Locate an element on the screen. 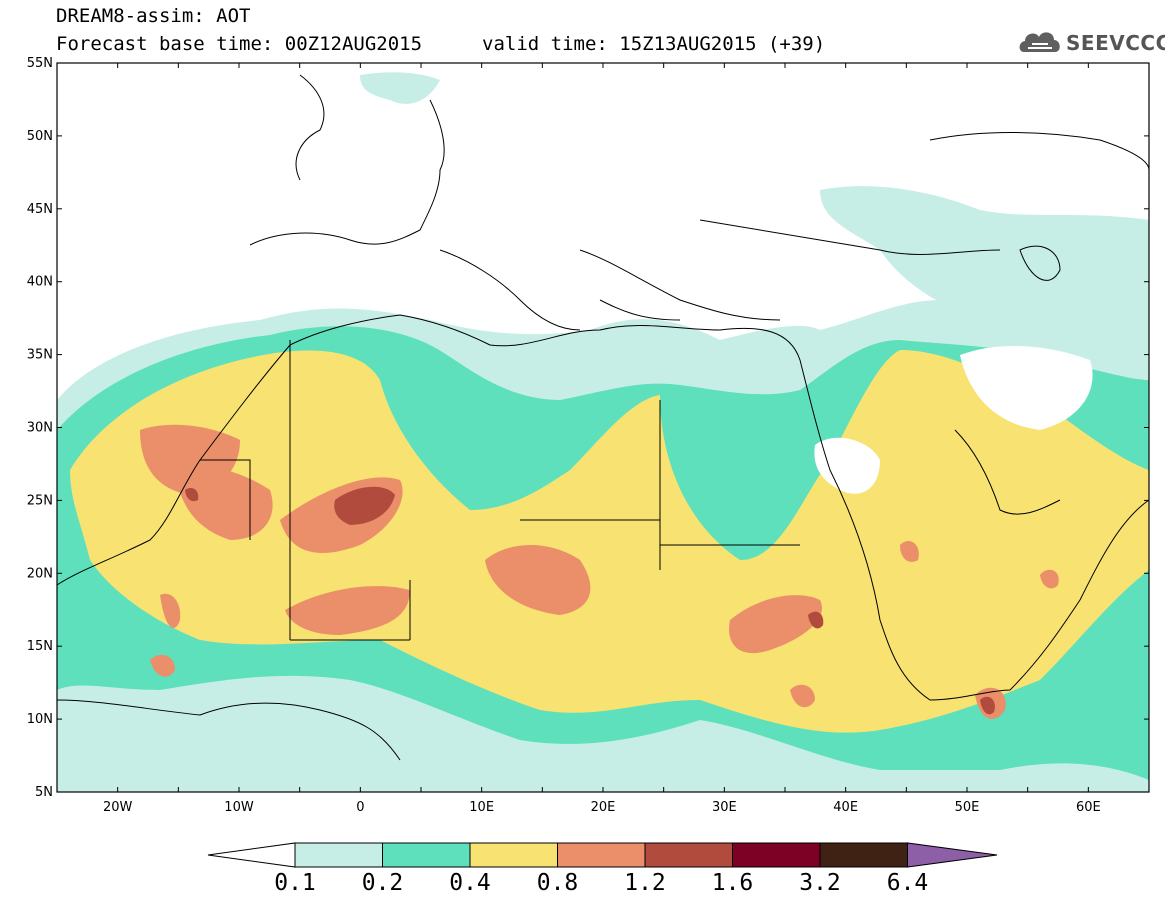 This screenshot has width=1165, height=905. colorbar-low-arrow is located at coordinates (251, 855).